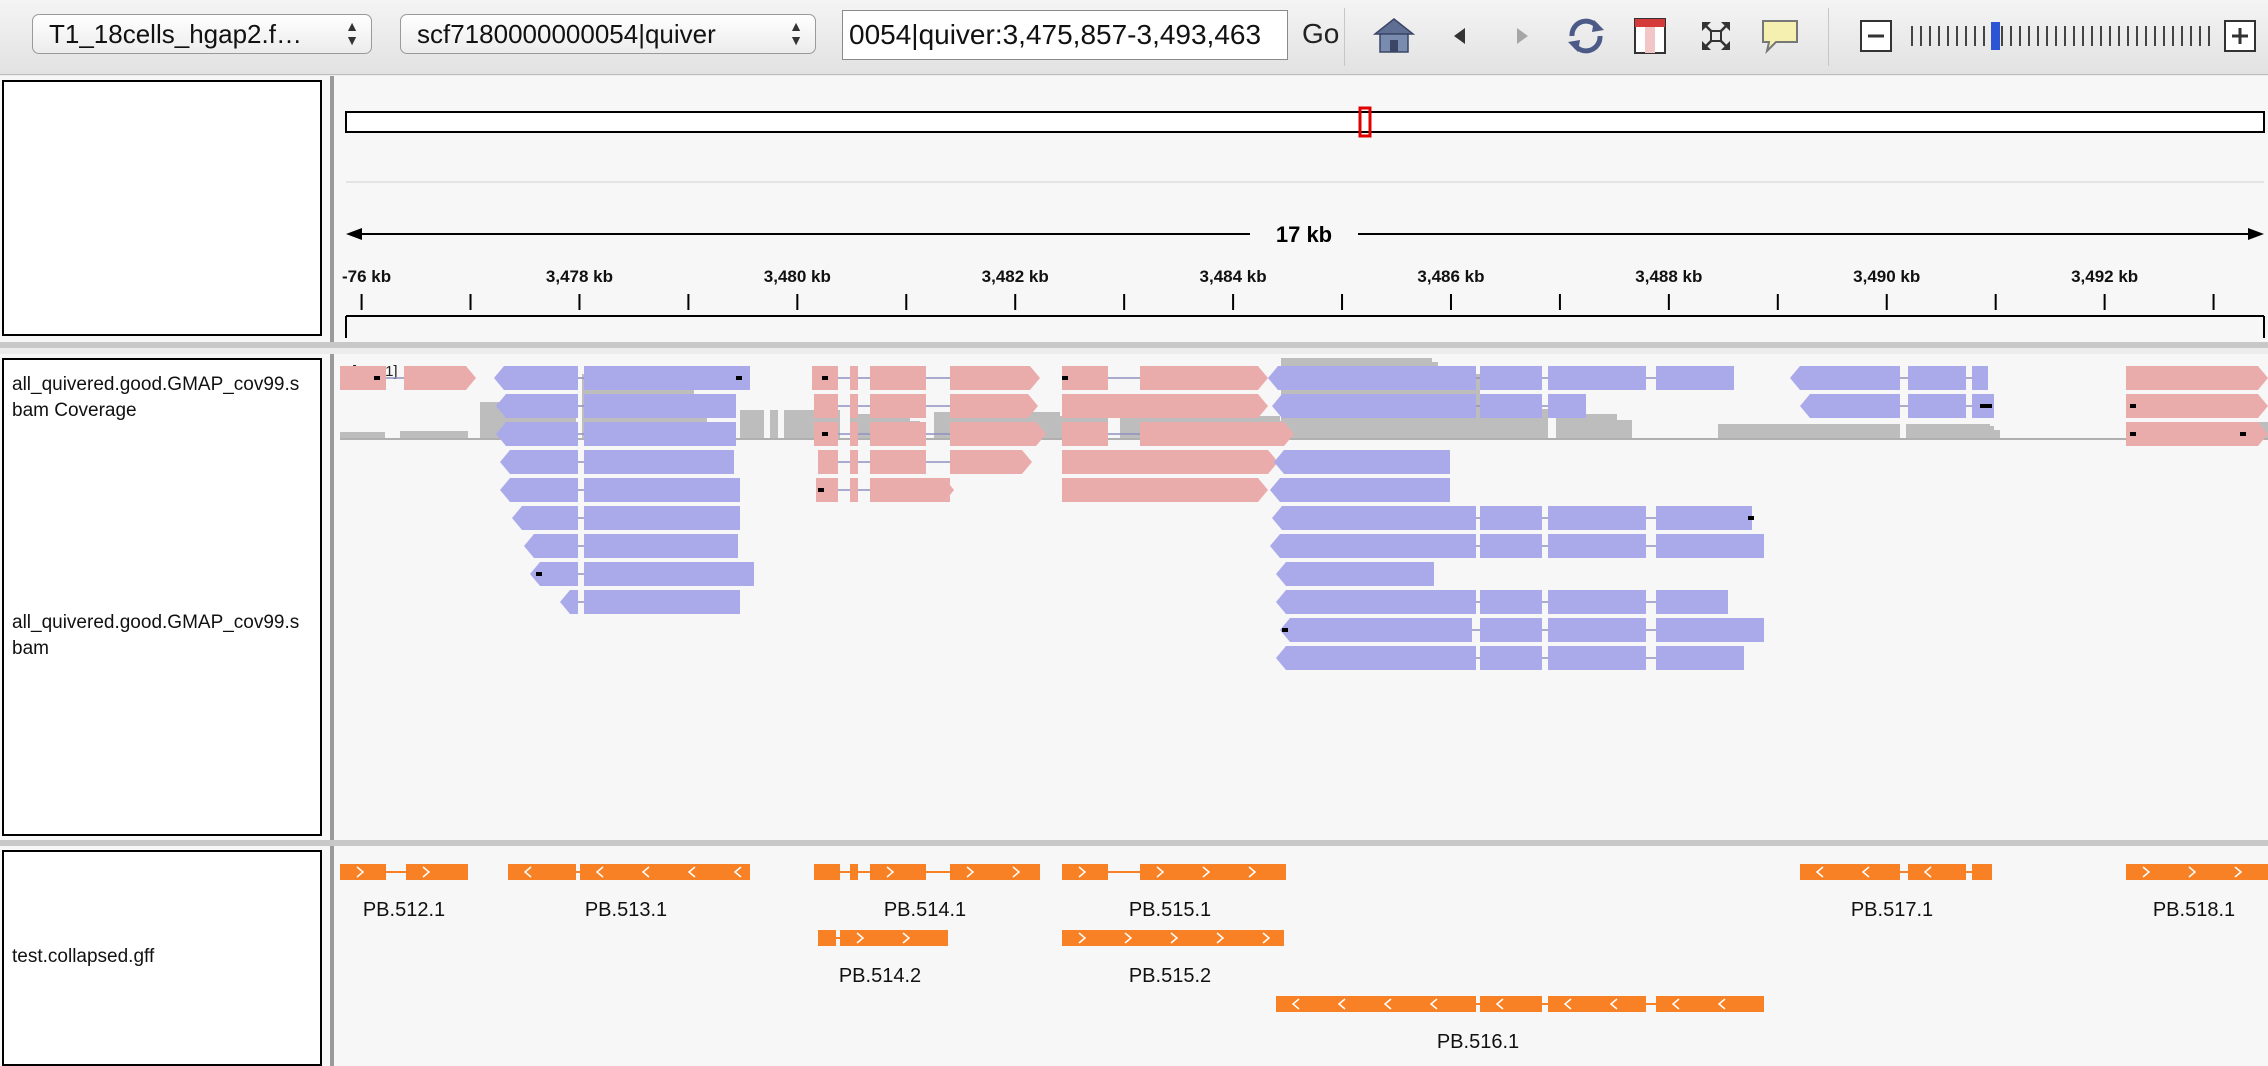  I want to click on zoom-out-button, so click(1876, 36).